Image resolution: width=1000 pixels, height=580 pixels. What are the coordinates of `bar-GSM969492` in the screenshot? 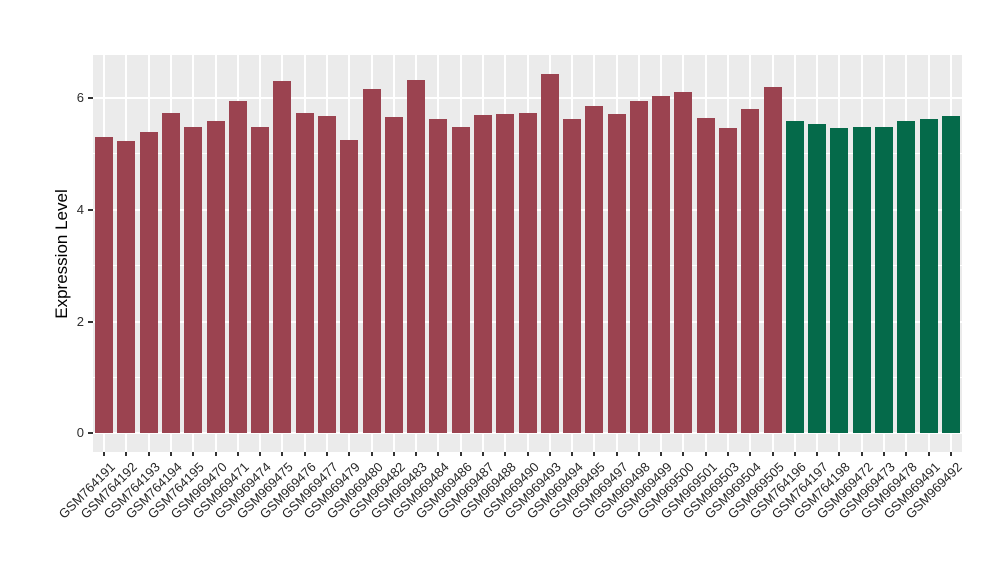 It's located at (950, 275).